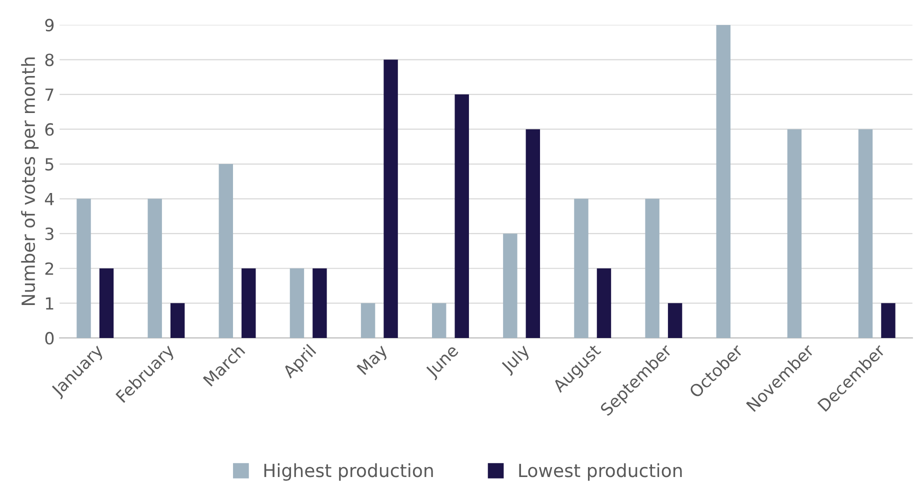 This screenshot has width=917, height=497. I want to click on y-tick-label: 9, so click(49, 25).